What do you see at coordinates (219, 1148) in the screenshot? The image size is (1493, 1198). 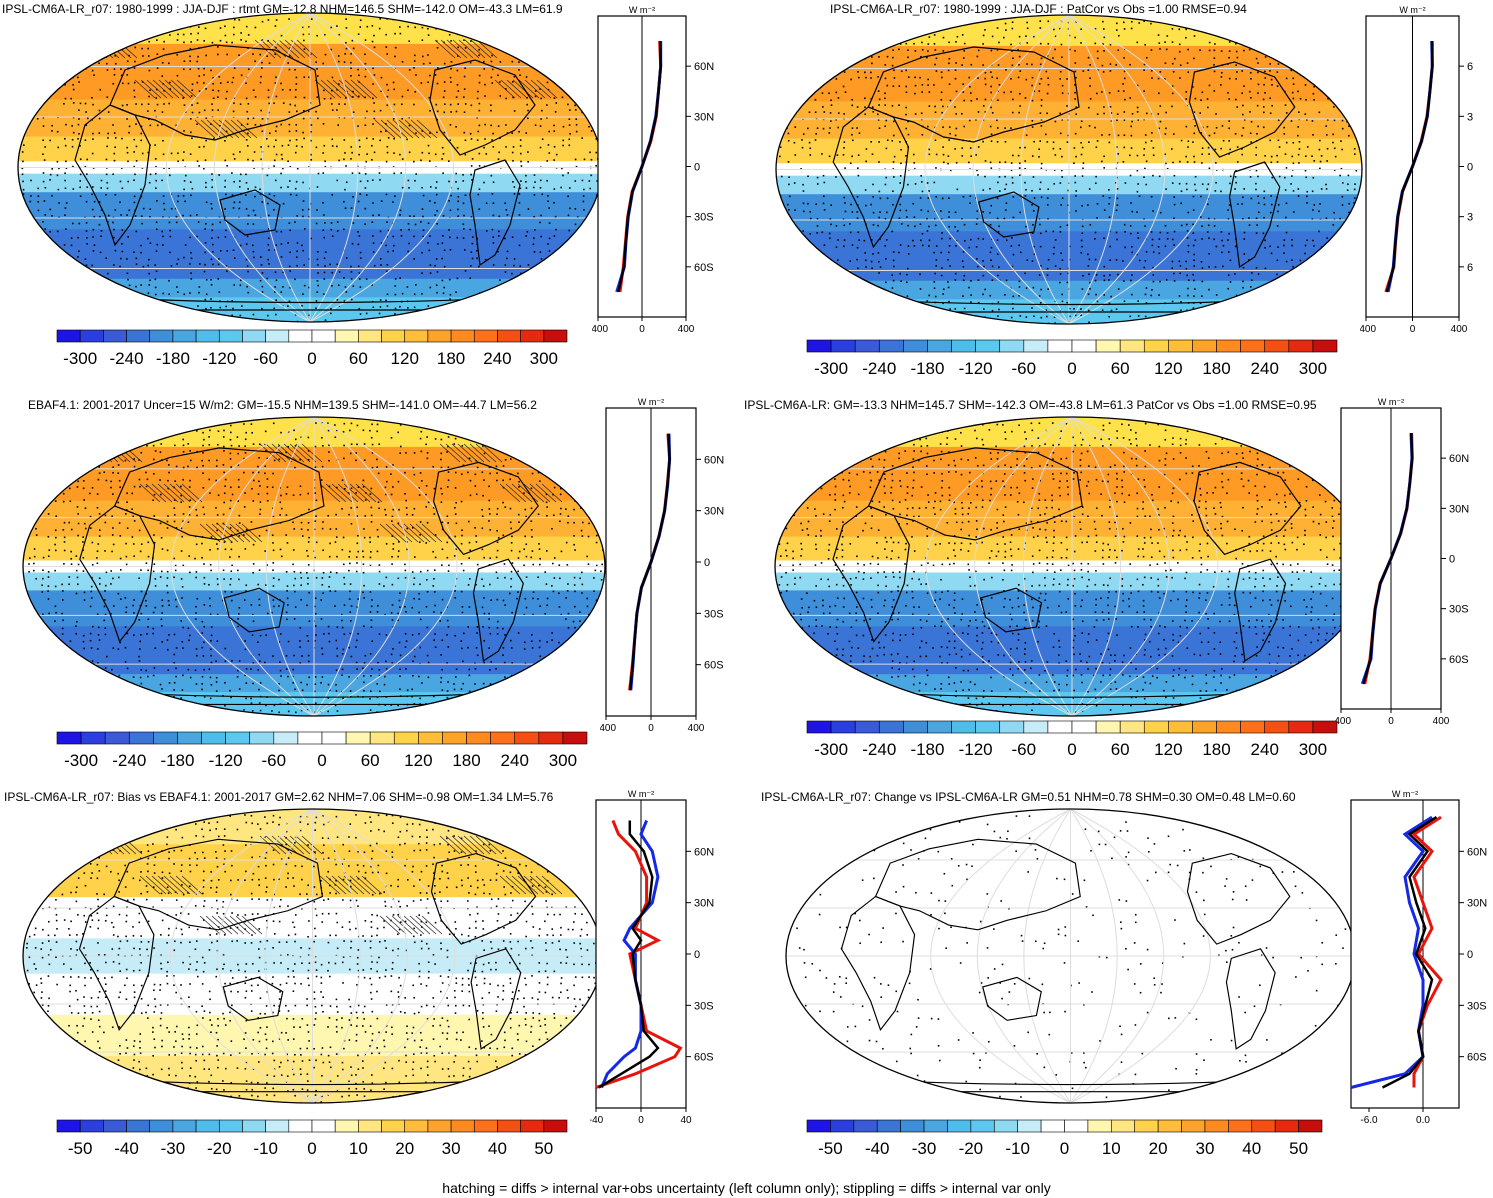 I see `colorbar-label: -20` at bounding box center [219, 1148].